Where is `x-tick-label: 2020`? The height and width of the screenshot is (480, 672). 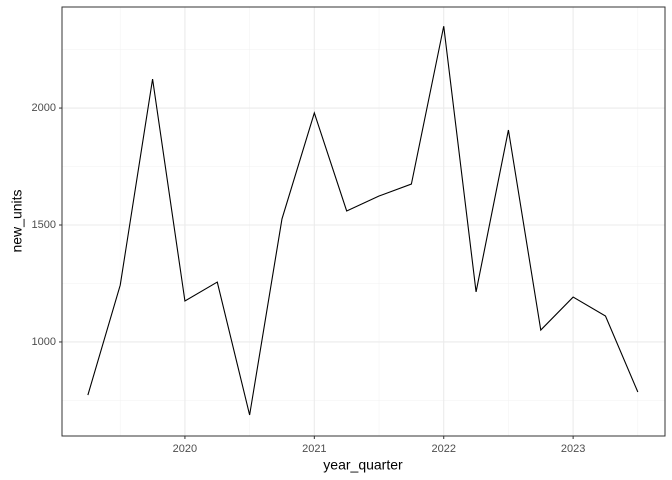
x-tick-label: 2020 is located at coordinates (185, 449).